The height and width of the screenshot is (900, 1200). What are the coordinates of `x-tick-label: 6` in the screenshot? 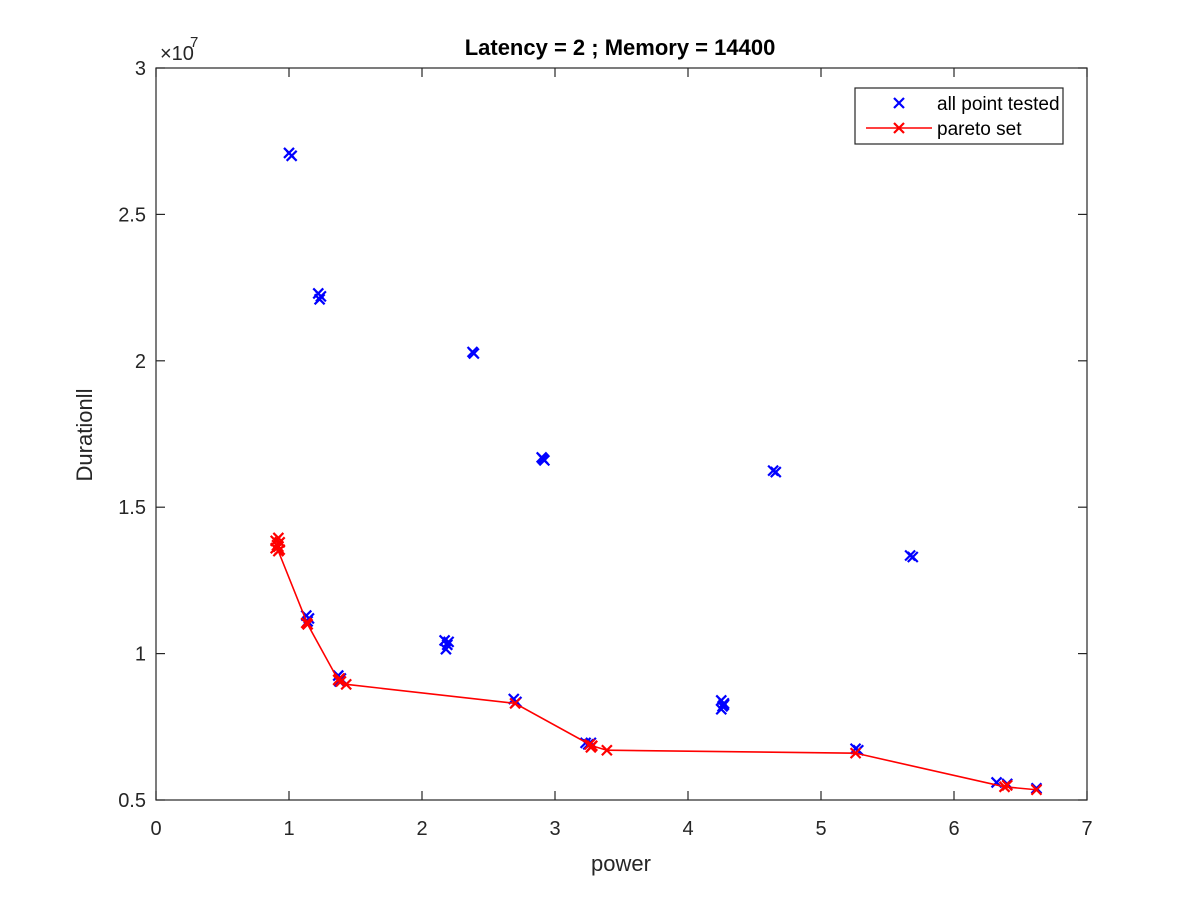 It's located at (953, 829).